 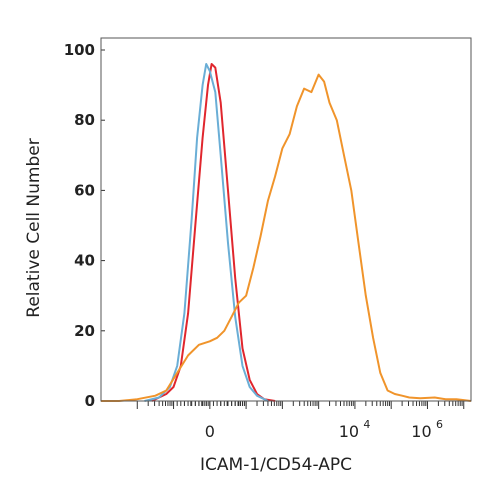 I want to click on y-axis-label: Relative Cell Number, so click(x=34, y=227).